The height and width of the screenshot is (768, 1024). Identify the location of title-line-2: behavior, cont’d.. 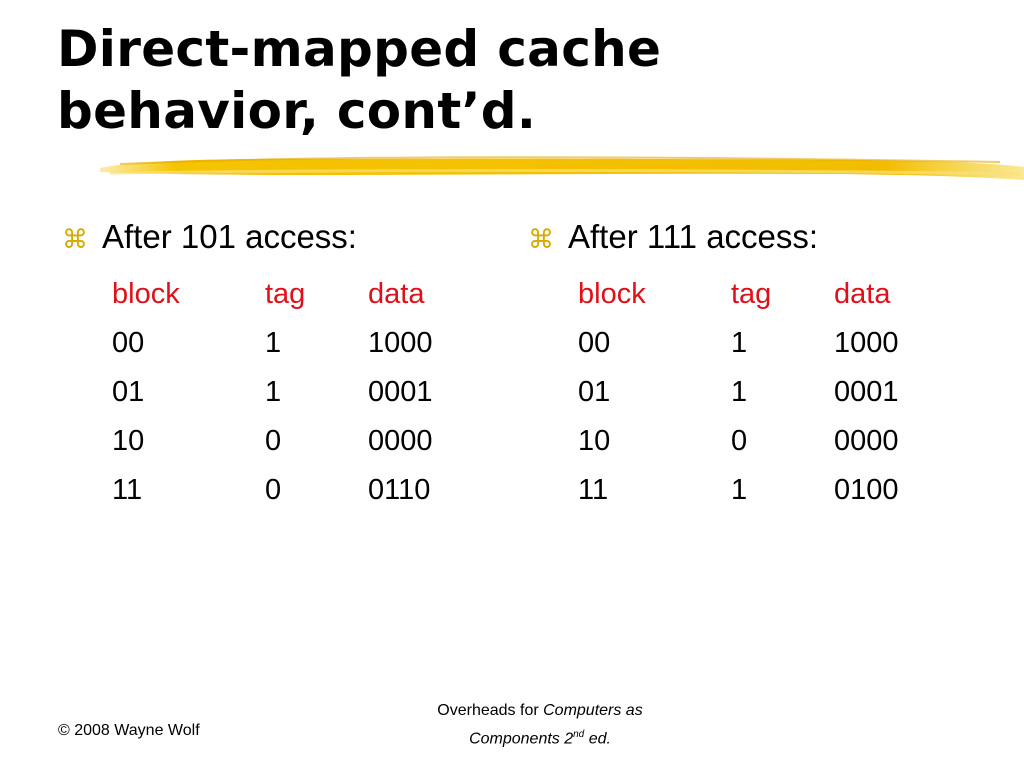
(297, 111).